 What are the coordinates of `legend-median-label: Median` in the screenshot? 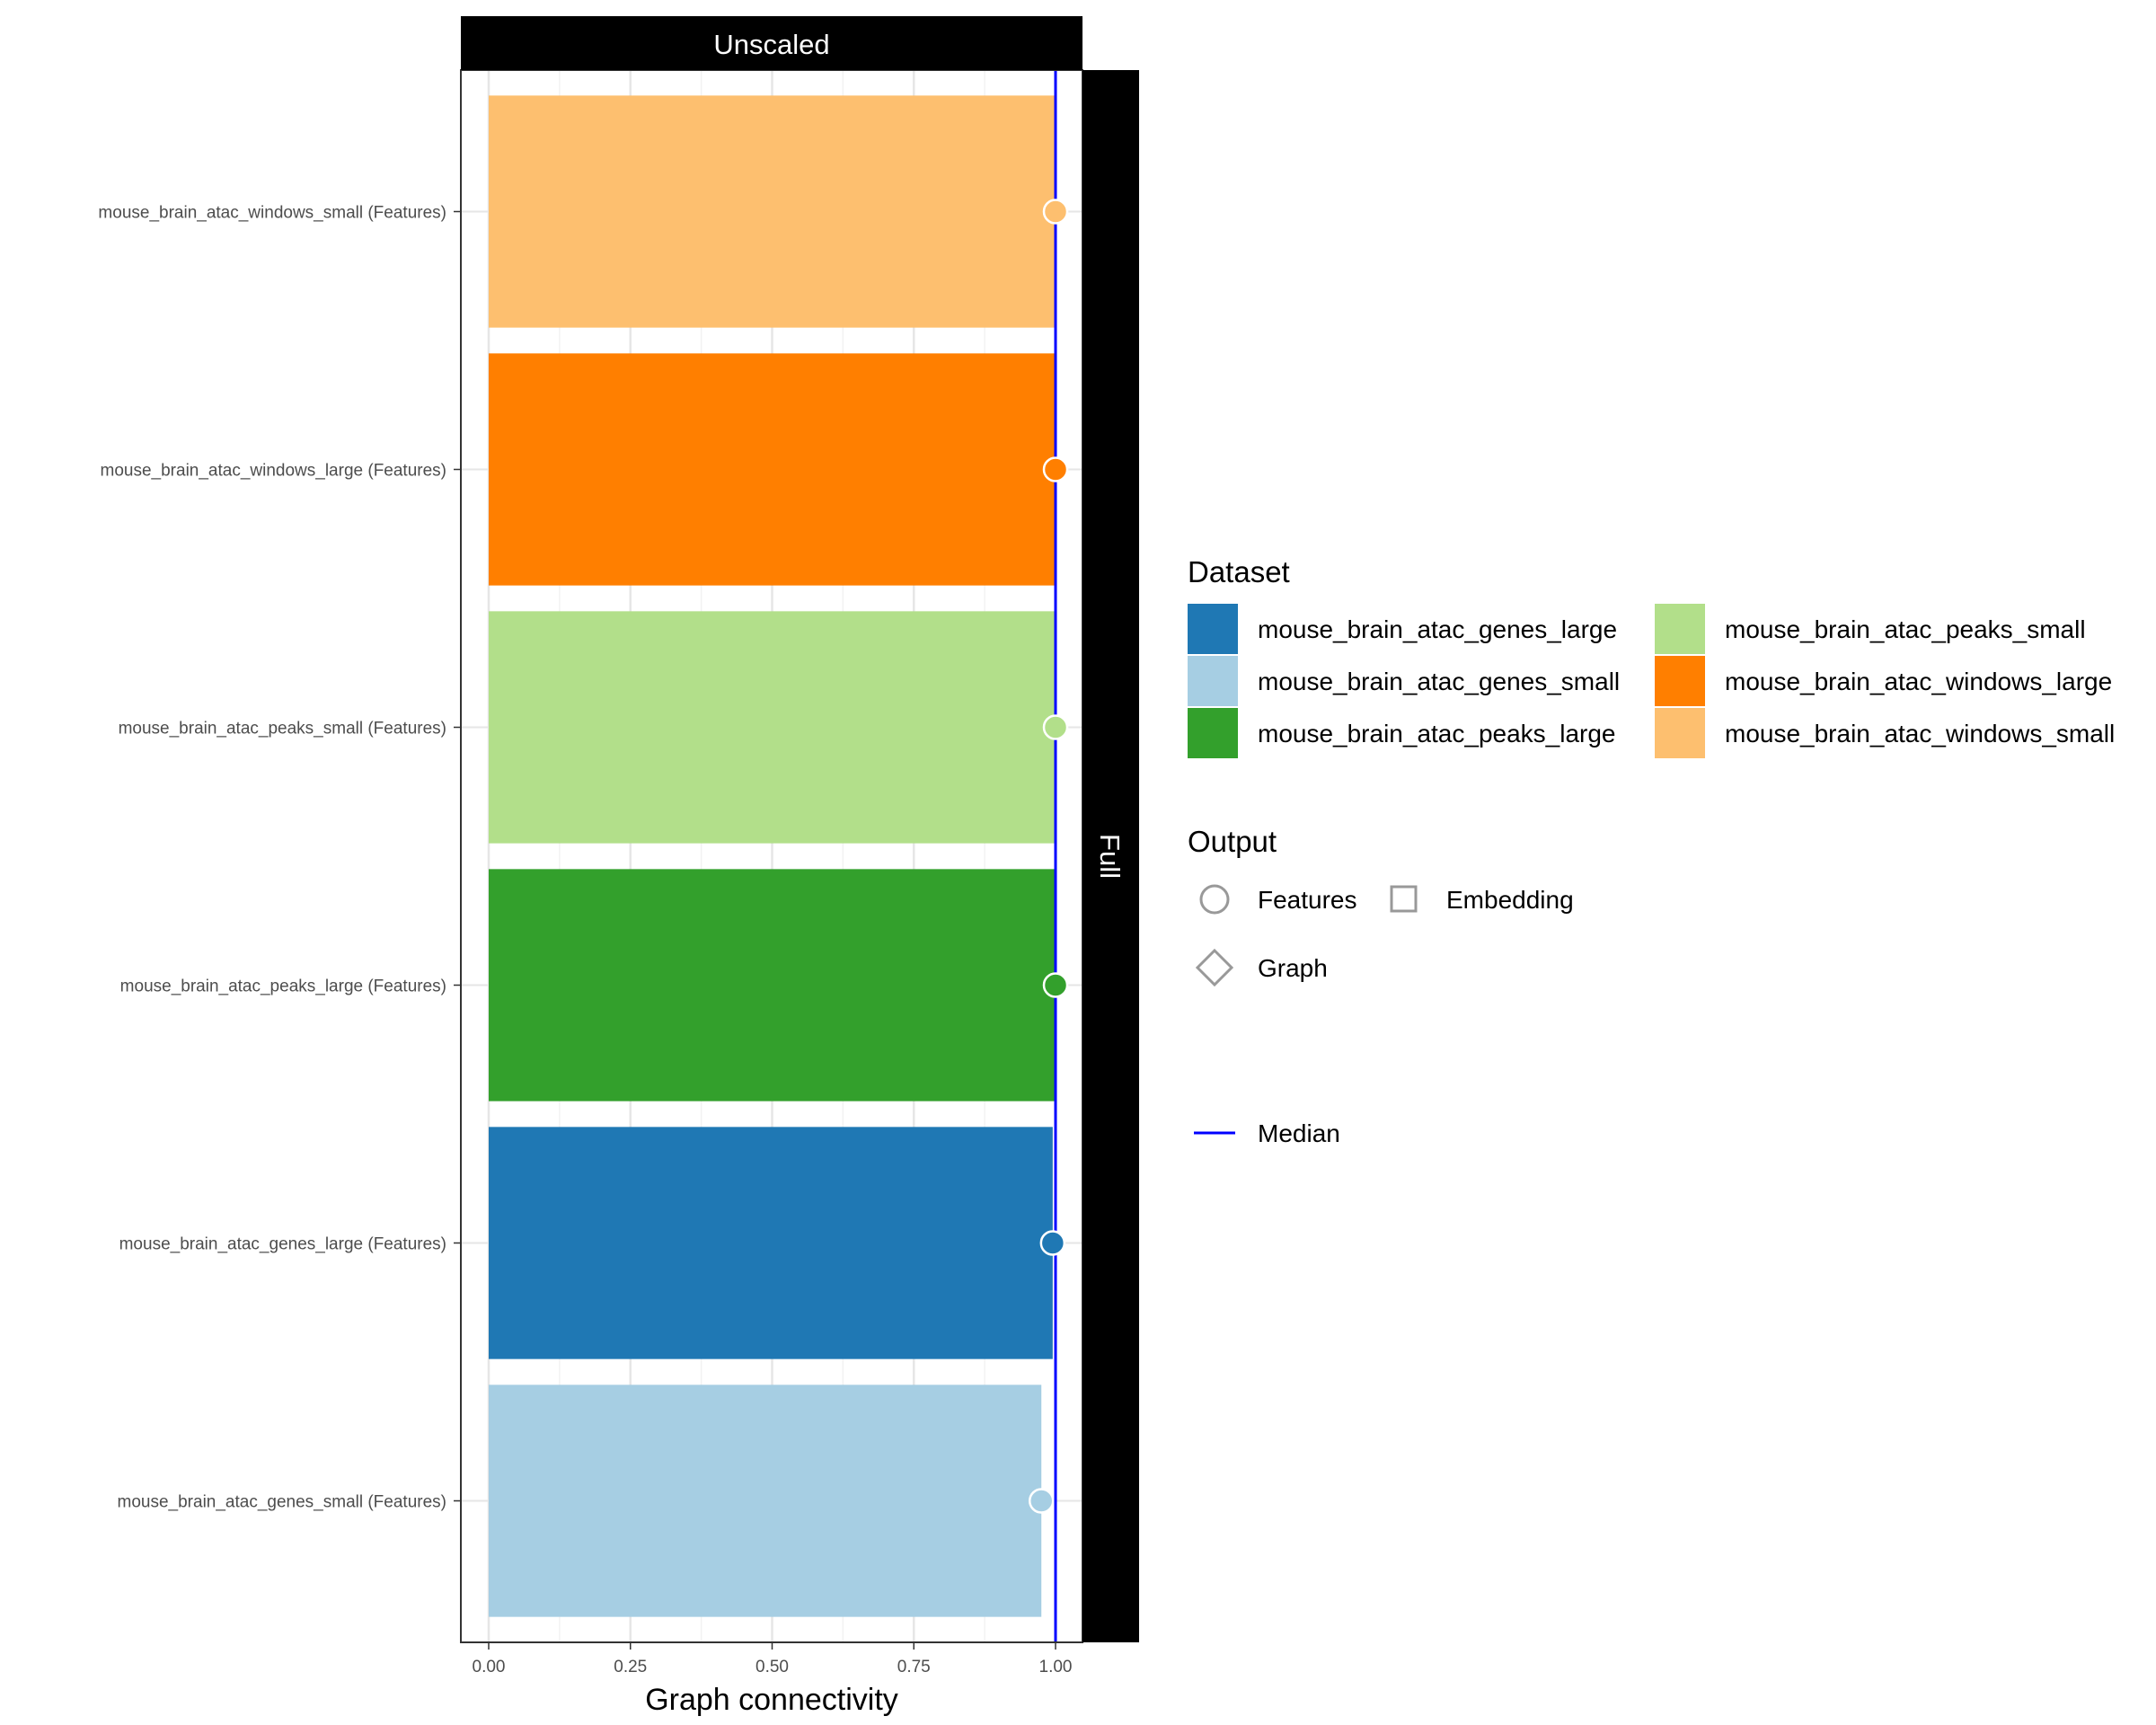 It's located at (1299, 1133).